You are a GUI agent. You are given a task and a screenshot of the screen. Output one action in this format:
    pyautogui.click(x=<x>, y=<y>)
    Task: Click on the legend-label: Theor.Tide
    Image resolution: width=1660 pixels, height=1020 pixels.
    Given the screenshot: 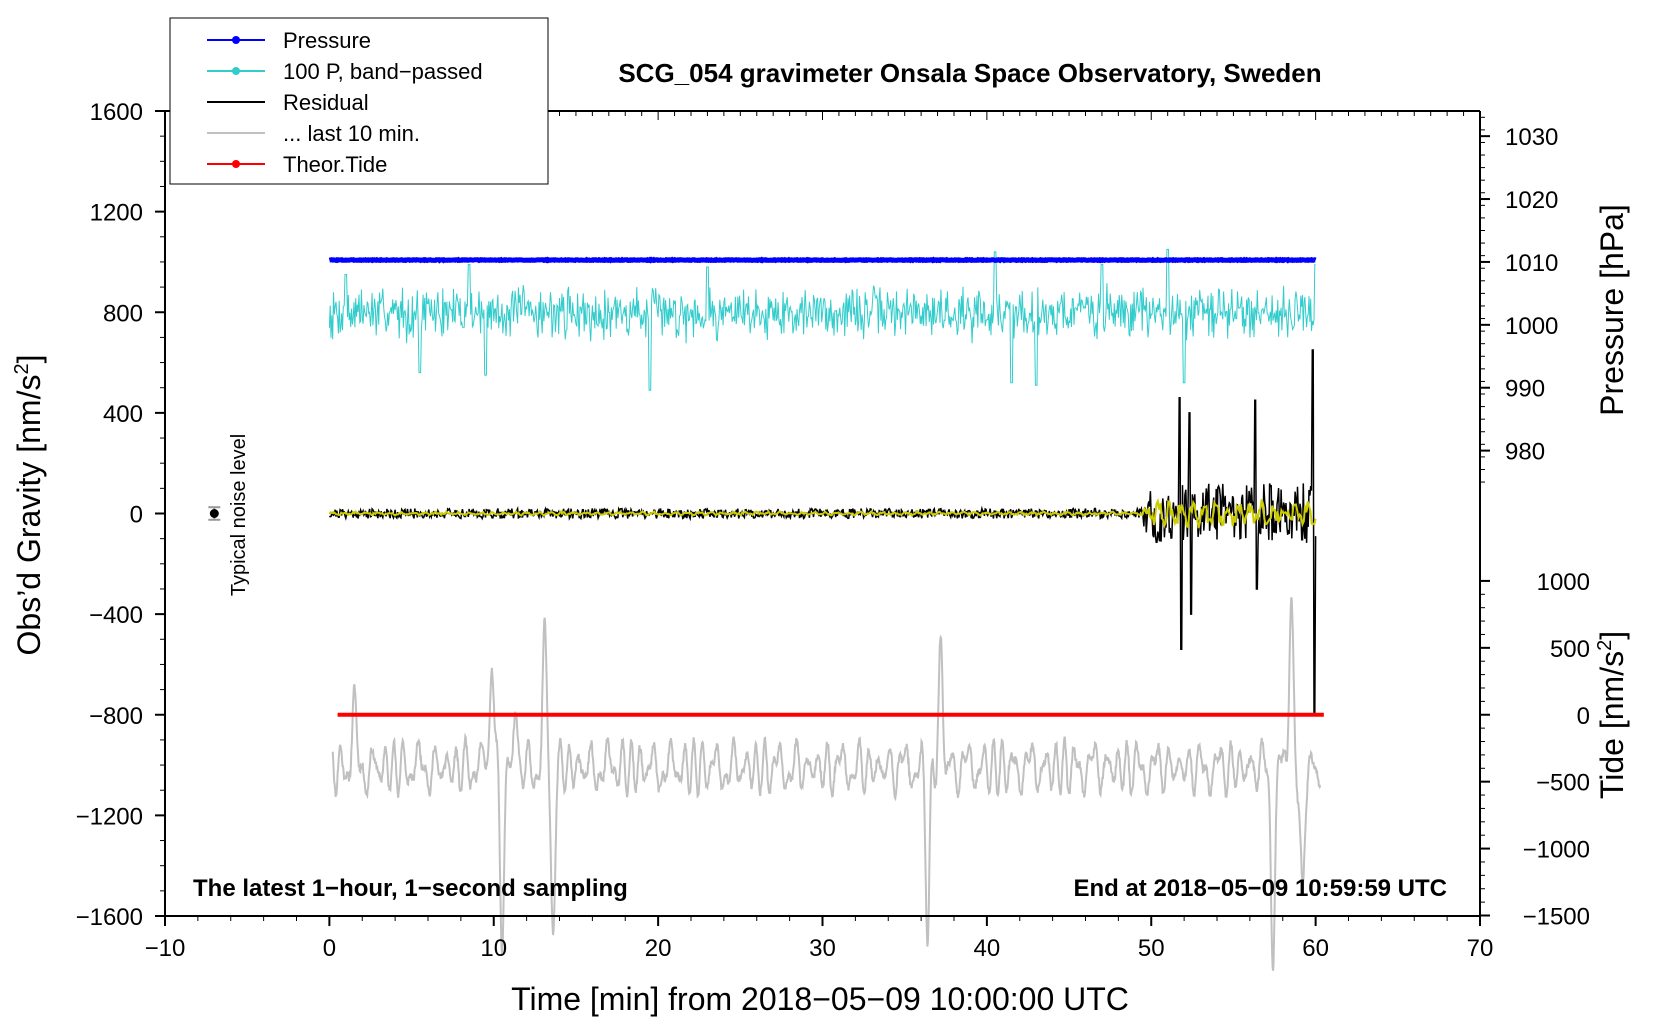 What is the action you would take?
    pyautogui.click(x=335, y=164)
    